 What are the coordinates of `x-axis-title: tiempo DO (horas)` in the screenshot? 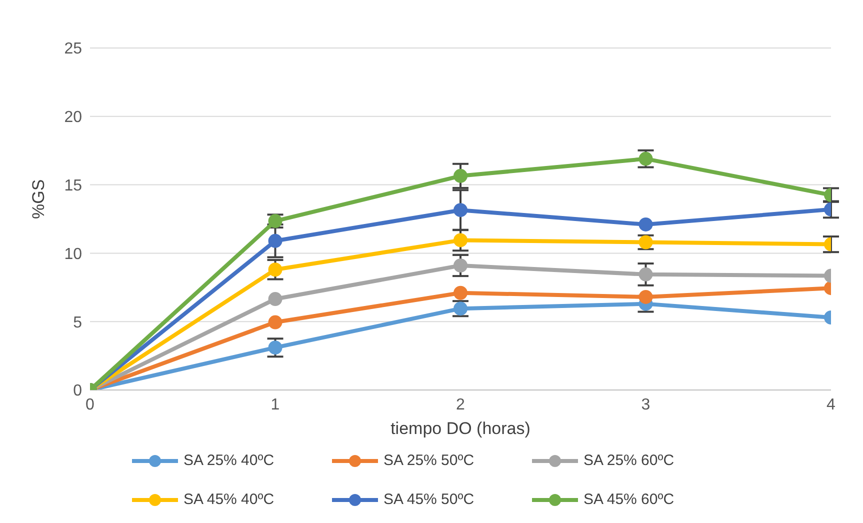 It's located at (460, 428).